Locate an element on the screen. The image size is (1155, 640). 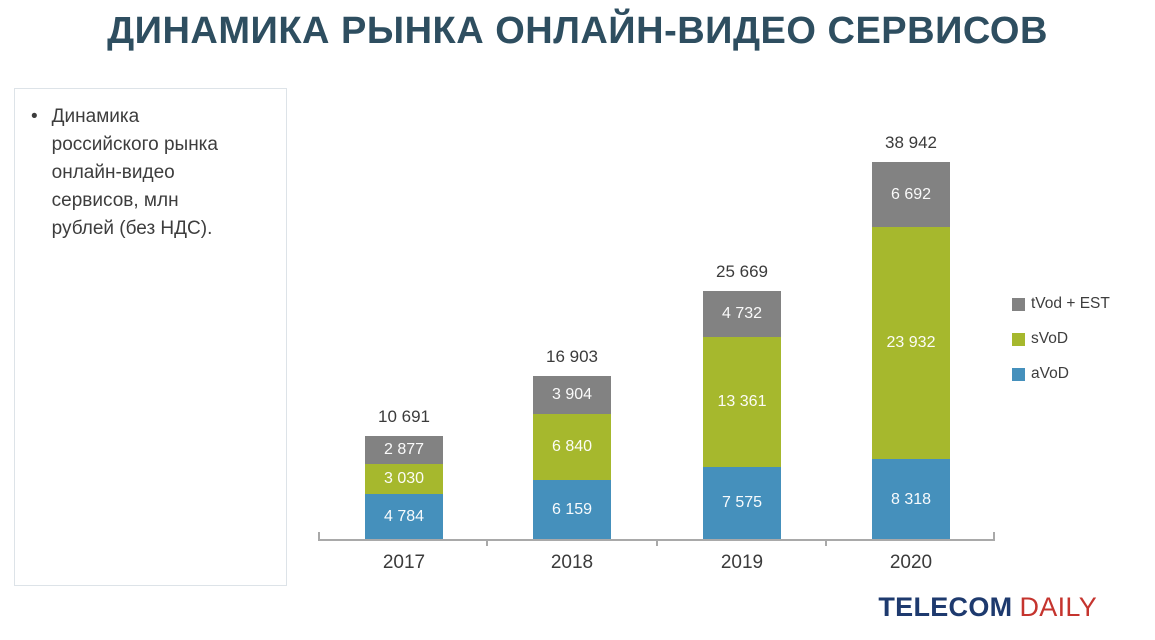
chart-legend: tVod + EST sVoD aVoD is located at coordinates (1061, 339).